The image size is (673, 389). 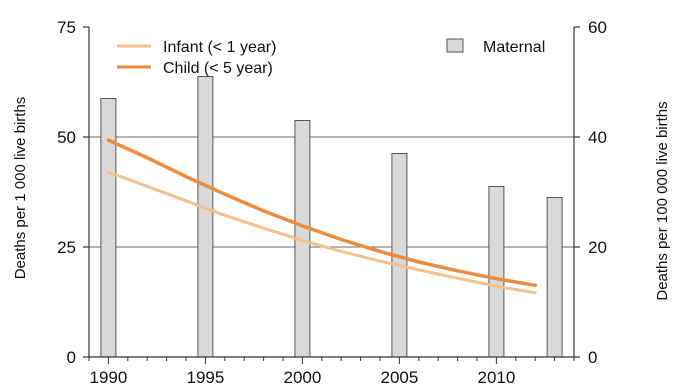 What do you see at coordinates (205, 377) in the screenshot?
I see `x-tick-label: 1995` at bounding box center [205, 377].